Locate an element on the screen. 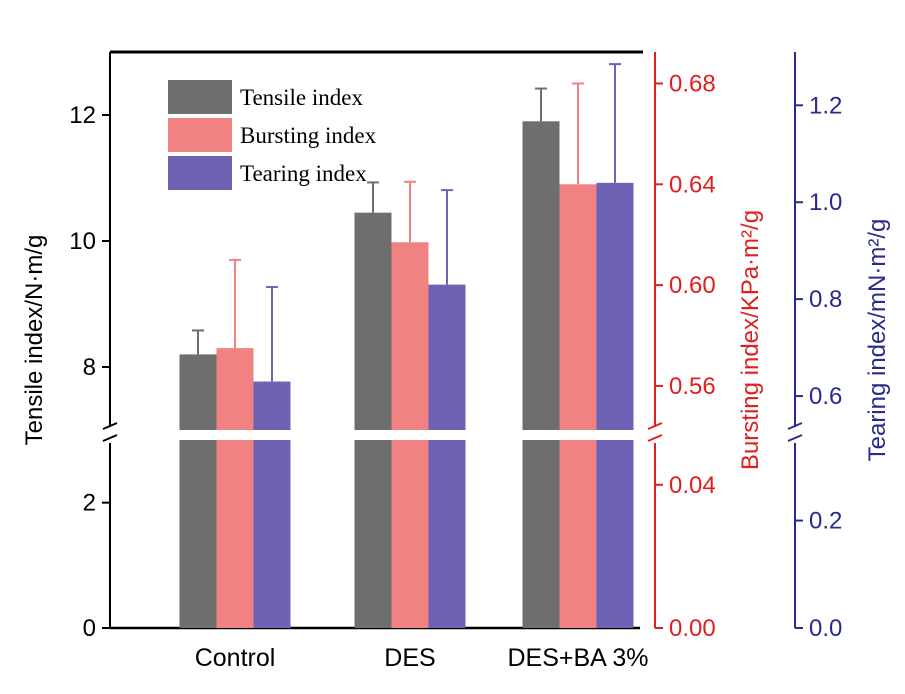  legend-label: Bursting index is located at coordinates (308, 135).